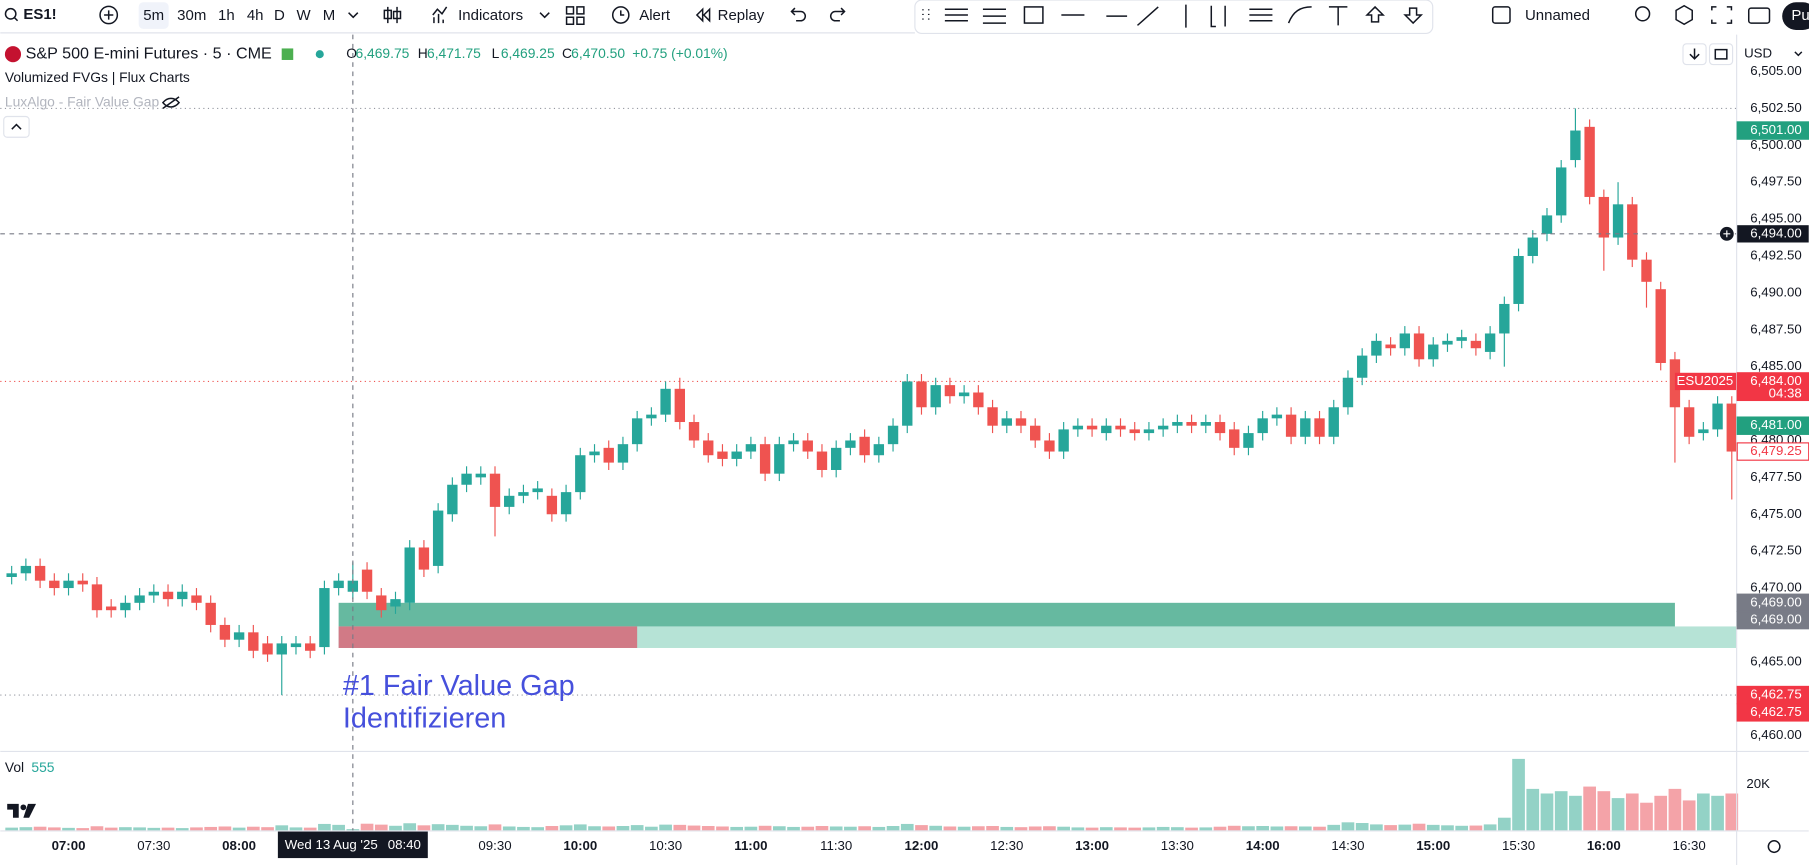 The height and width of the screenshot is (865, 1809). I want to click on crosshair-time-box, so click(352, 845).